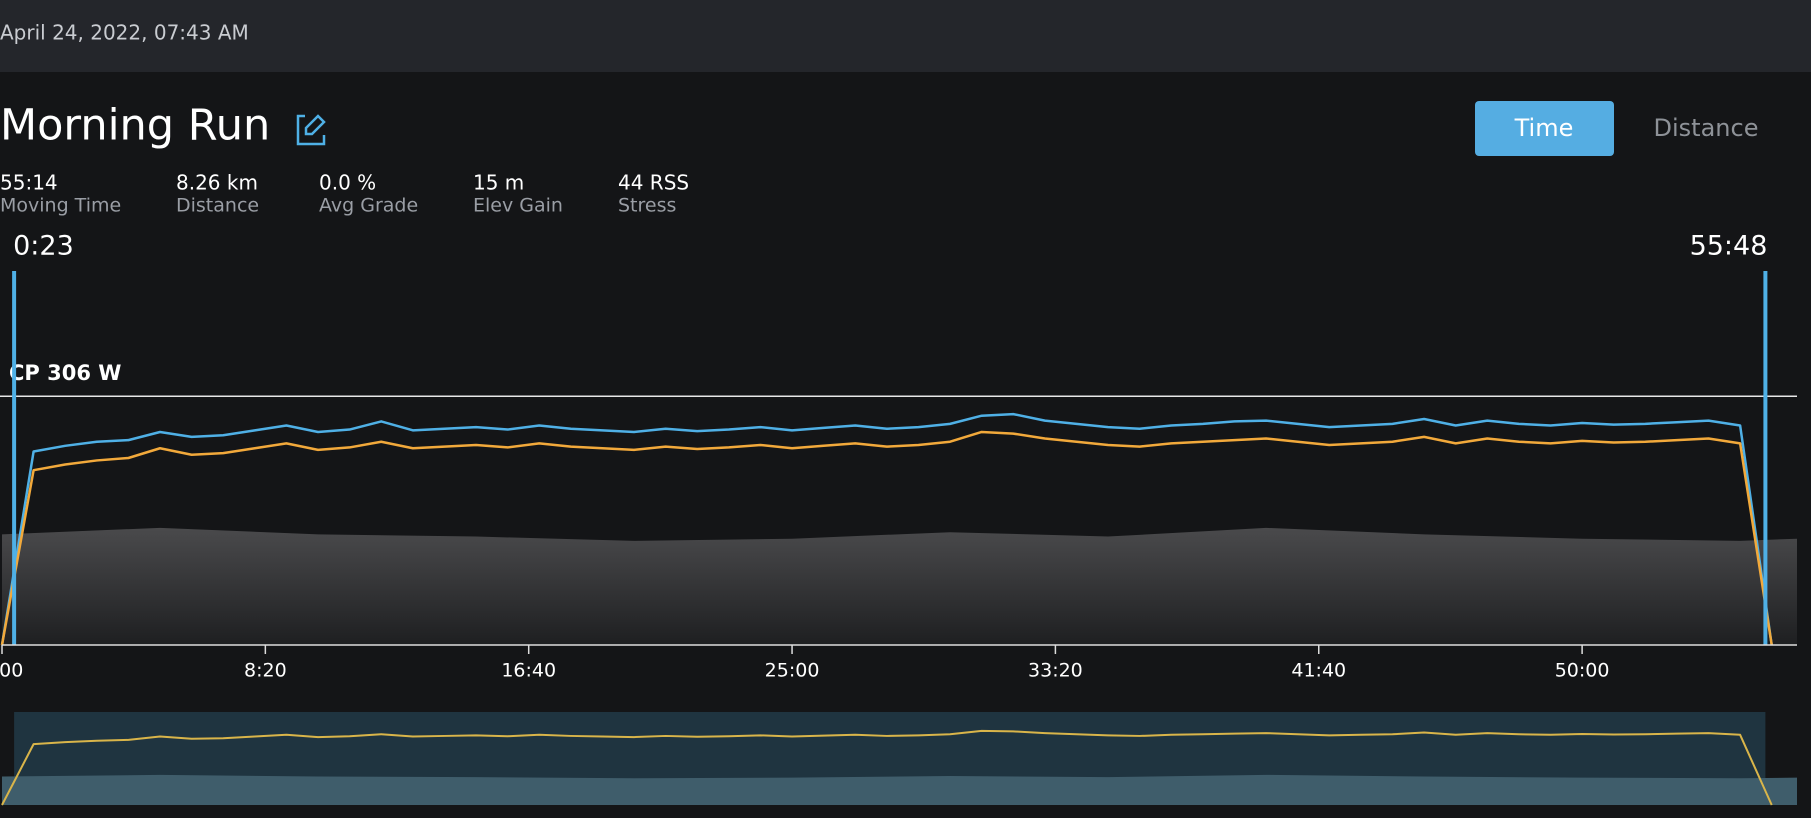  I want to click on stat-value: 8.26 km, so click(217, 183).